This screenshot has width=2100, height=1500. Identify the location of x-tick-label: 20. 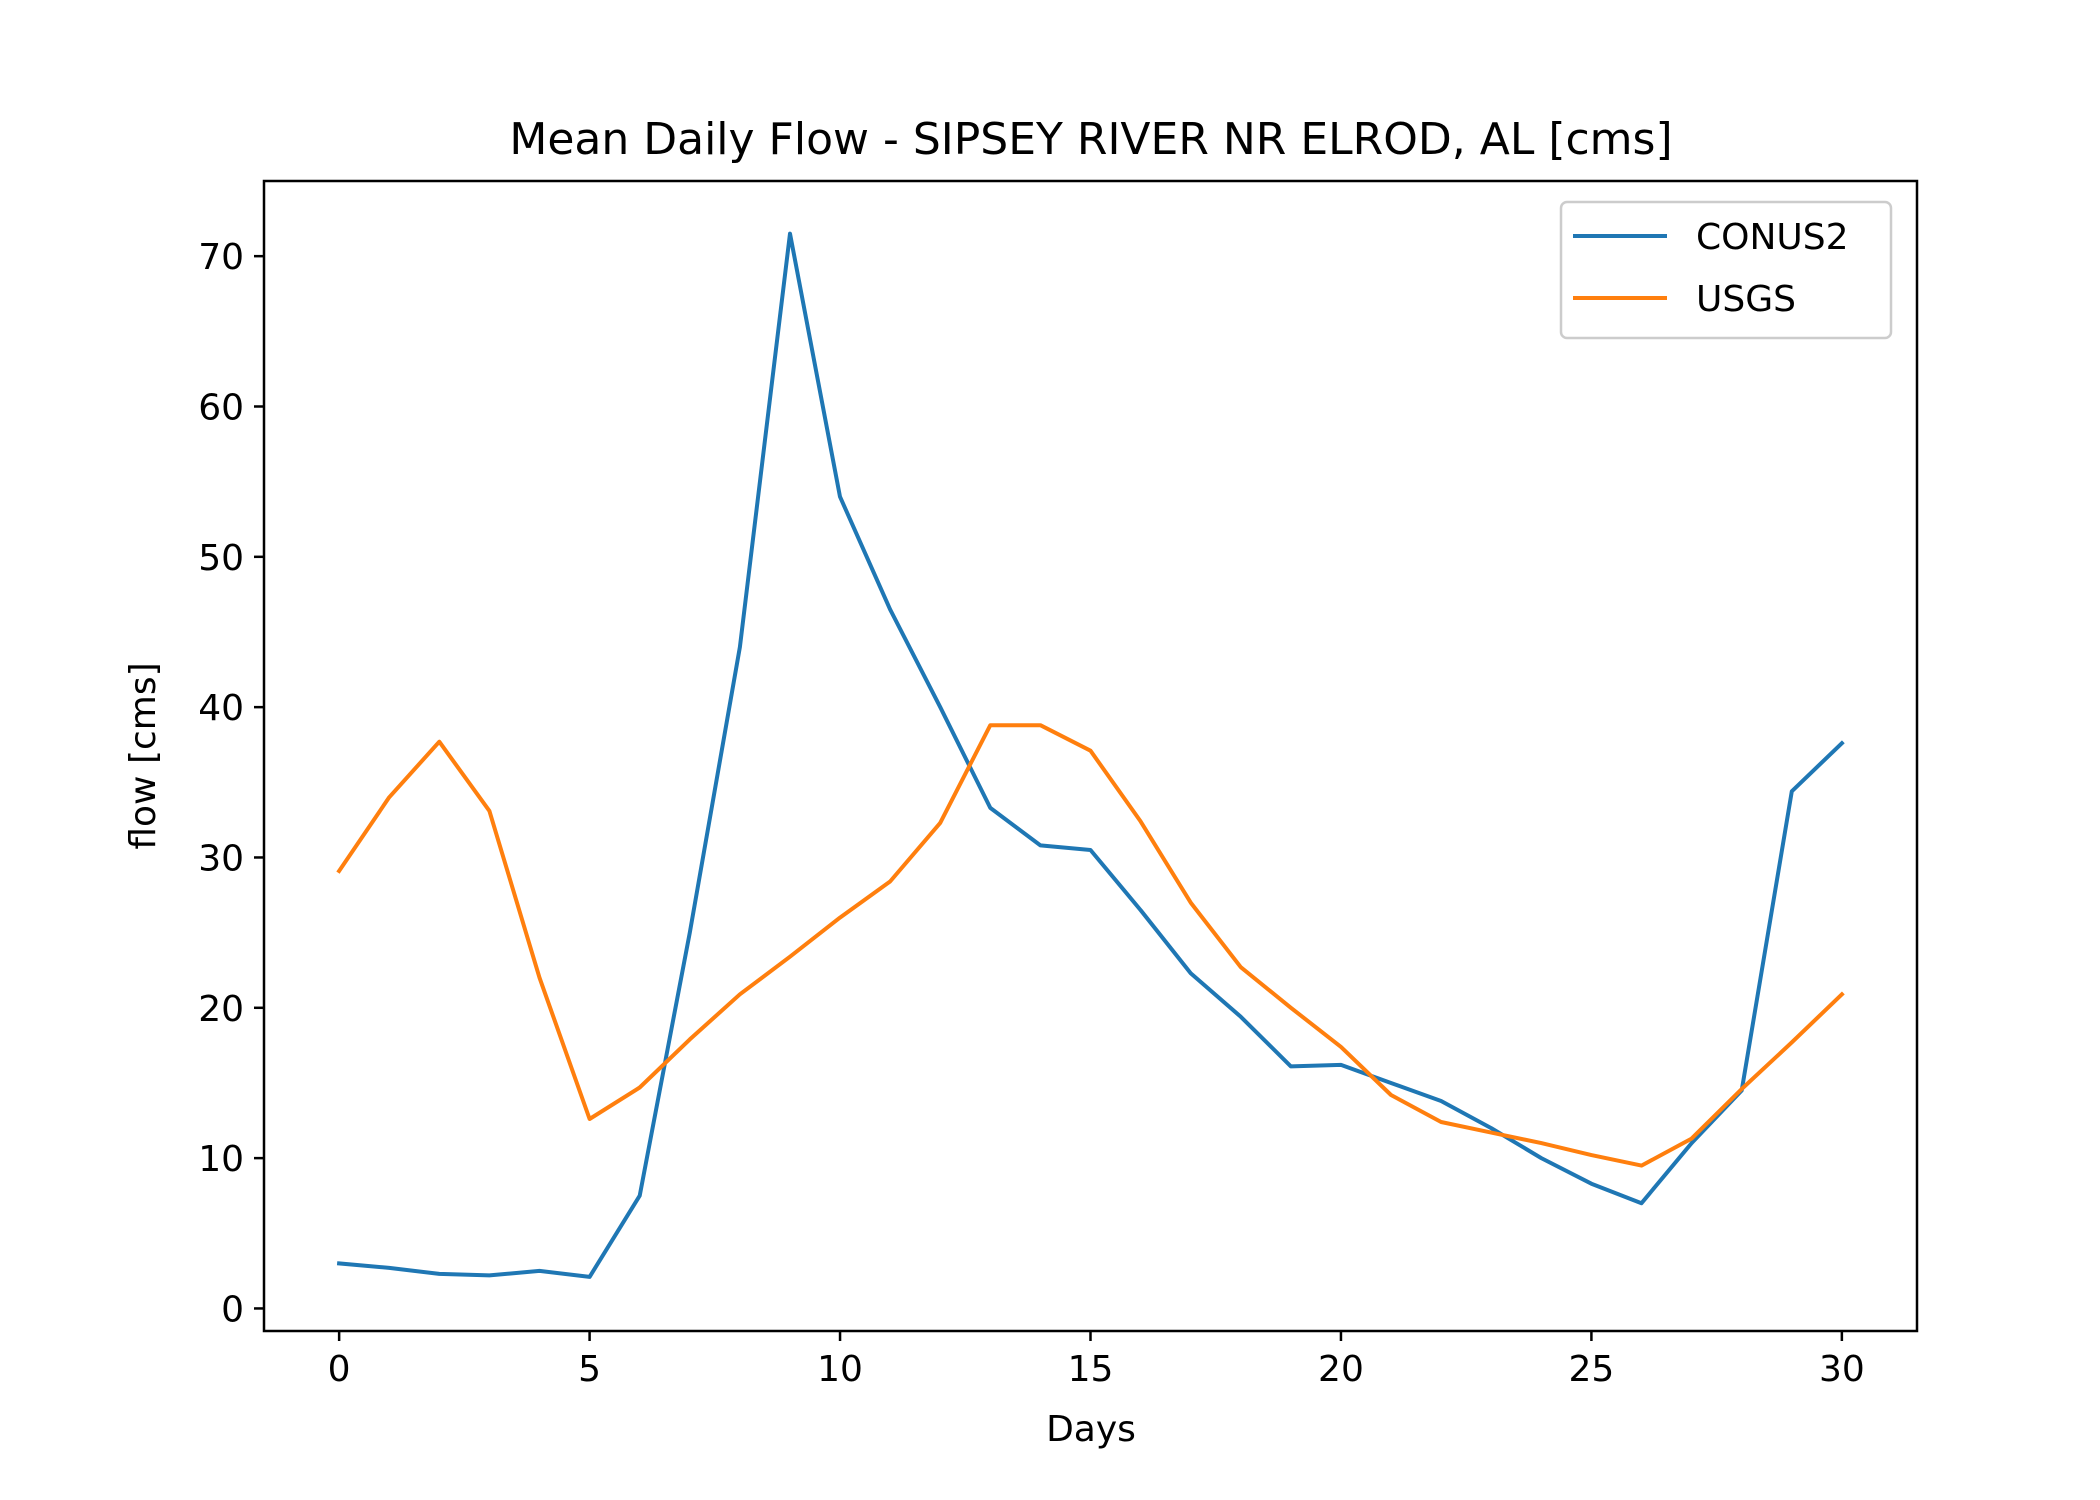
(1341, 1369).